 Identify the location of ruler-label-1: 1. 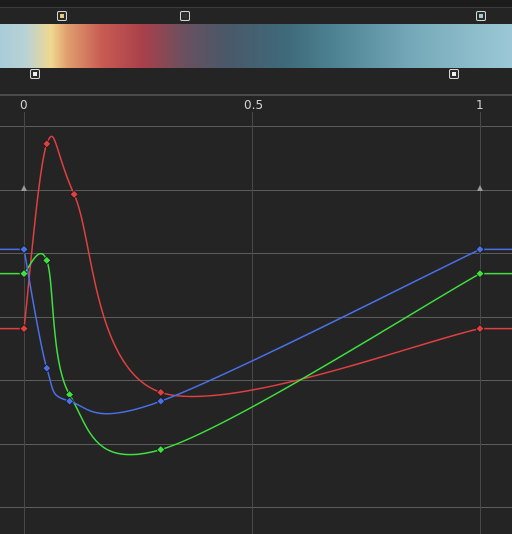
(480, 105).